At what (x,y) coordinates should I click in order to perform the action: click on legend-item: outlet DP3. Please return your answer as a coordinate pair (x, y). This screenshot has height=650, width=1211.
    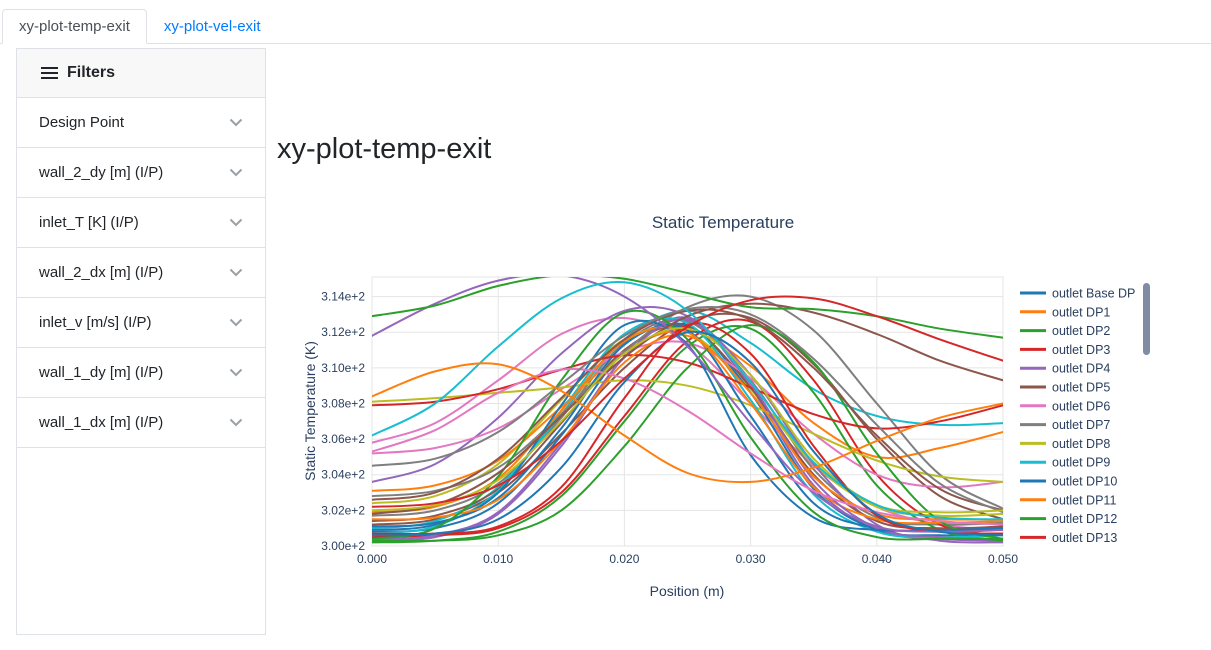
    Looking at the image, I should click on (1065, 350).